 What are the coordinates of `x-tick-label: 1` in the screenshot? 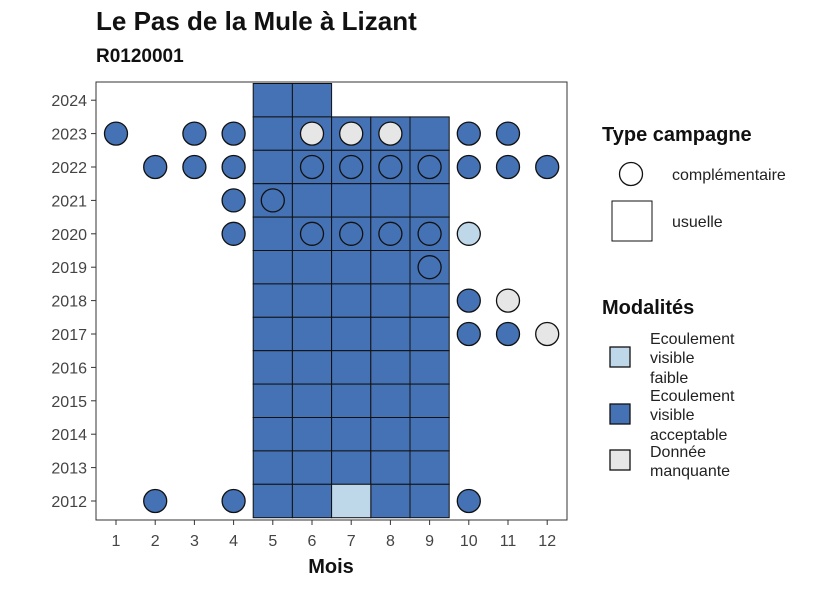 It's located at (116, 541).